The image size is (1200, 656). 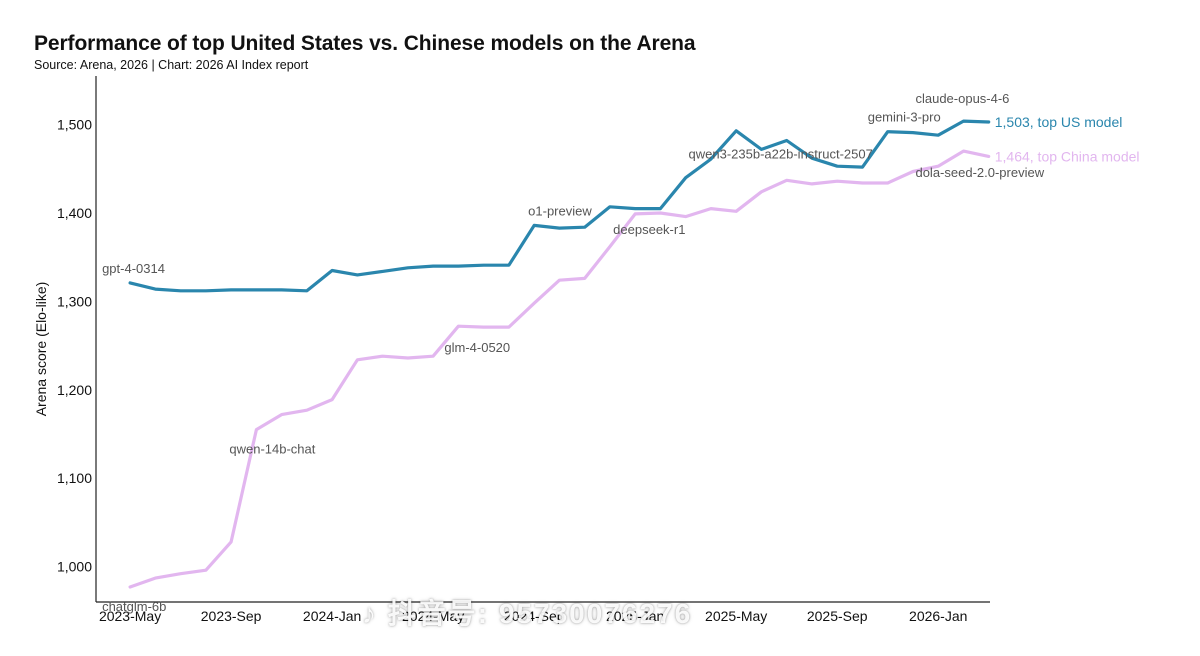 What do you see at coordinates (130, 616) in the screenshot?
I see `x-tick-label: 2023-May` at bounding box center [130, 616].